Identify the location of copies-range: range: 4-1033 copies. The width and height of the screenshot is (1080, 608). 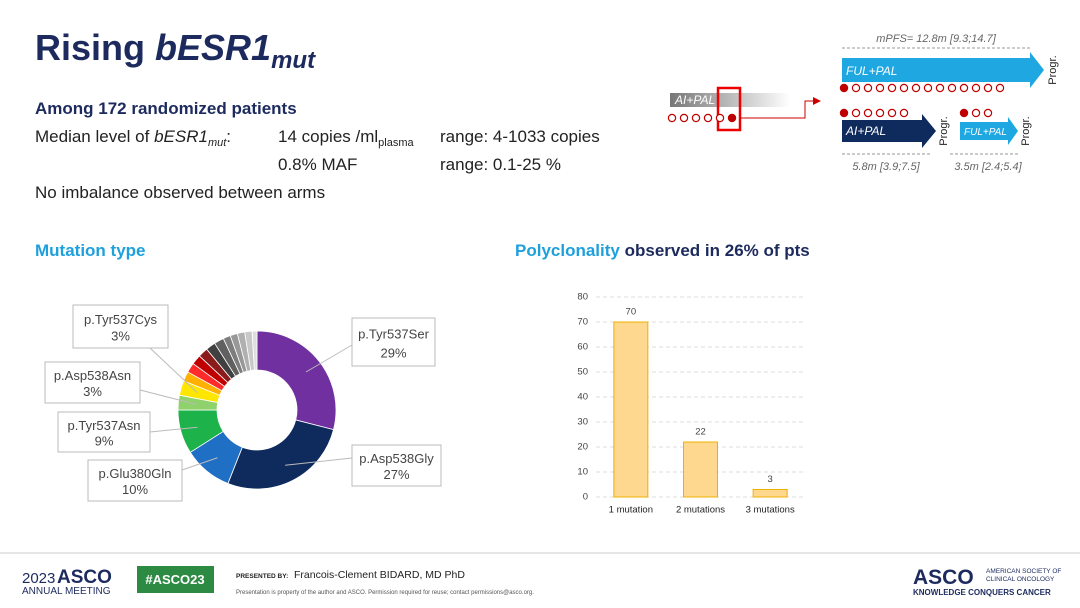
(520, 136).